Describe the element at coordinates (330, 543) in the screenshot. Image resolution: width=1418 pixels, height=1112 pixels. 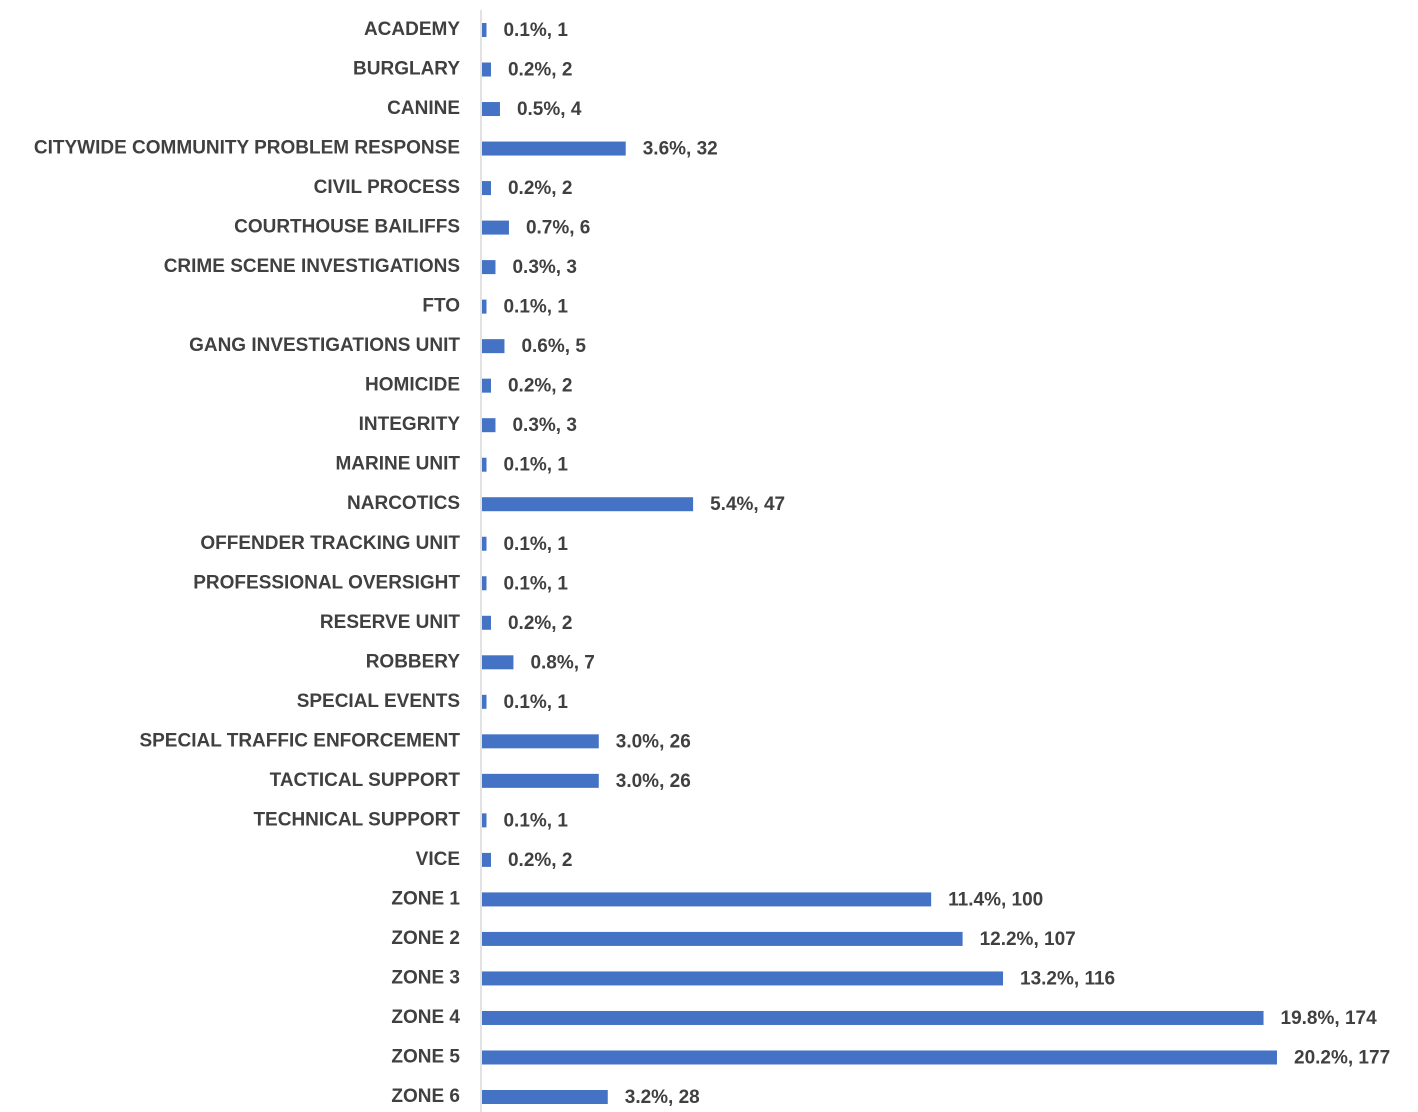
I see `category-label: OFFENDER TRACKING UNIT` at that location.